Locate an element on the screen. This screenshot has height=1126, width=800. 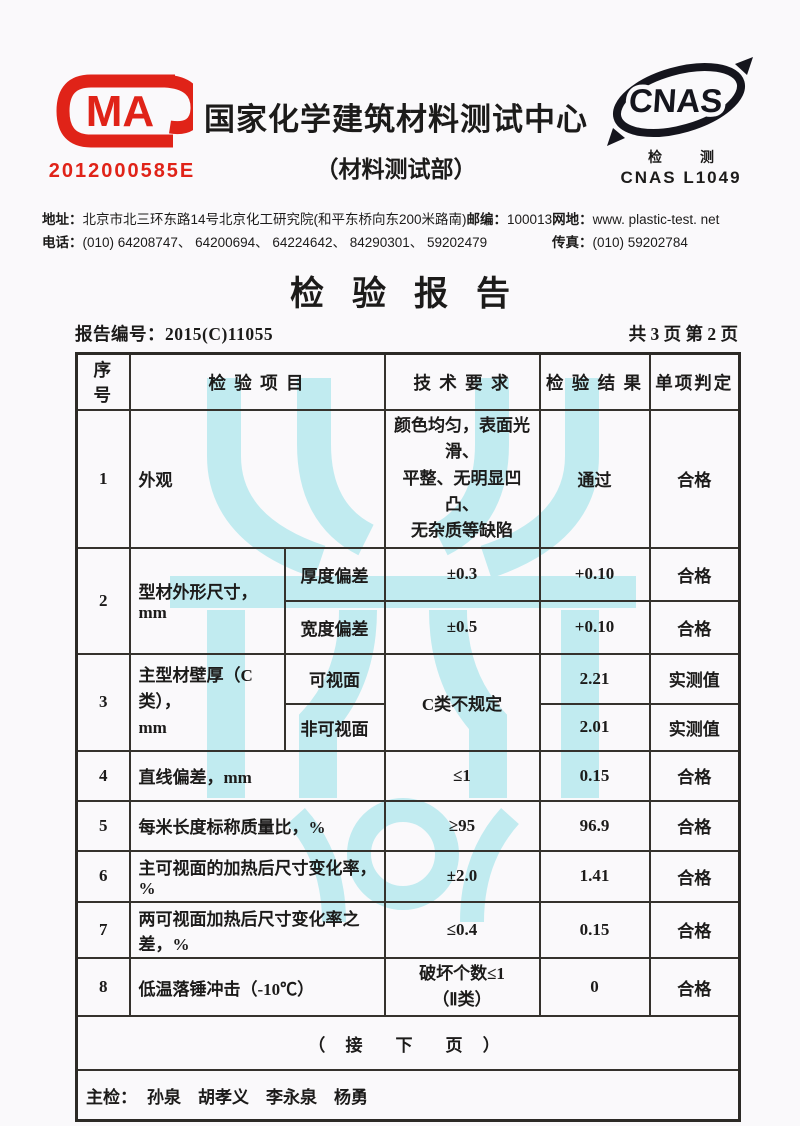
table-row: 6 主可视面的加热后尺寸变化率，% ±2.0 1.41 合格 is located at coordinates (408, 876).